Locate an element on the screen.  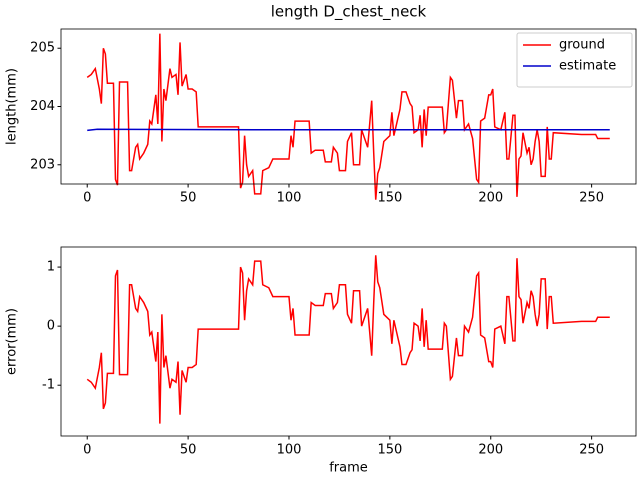
legend-label: estimate is located at coordinates (587, 66).